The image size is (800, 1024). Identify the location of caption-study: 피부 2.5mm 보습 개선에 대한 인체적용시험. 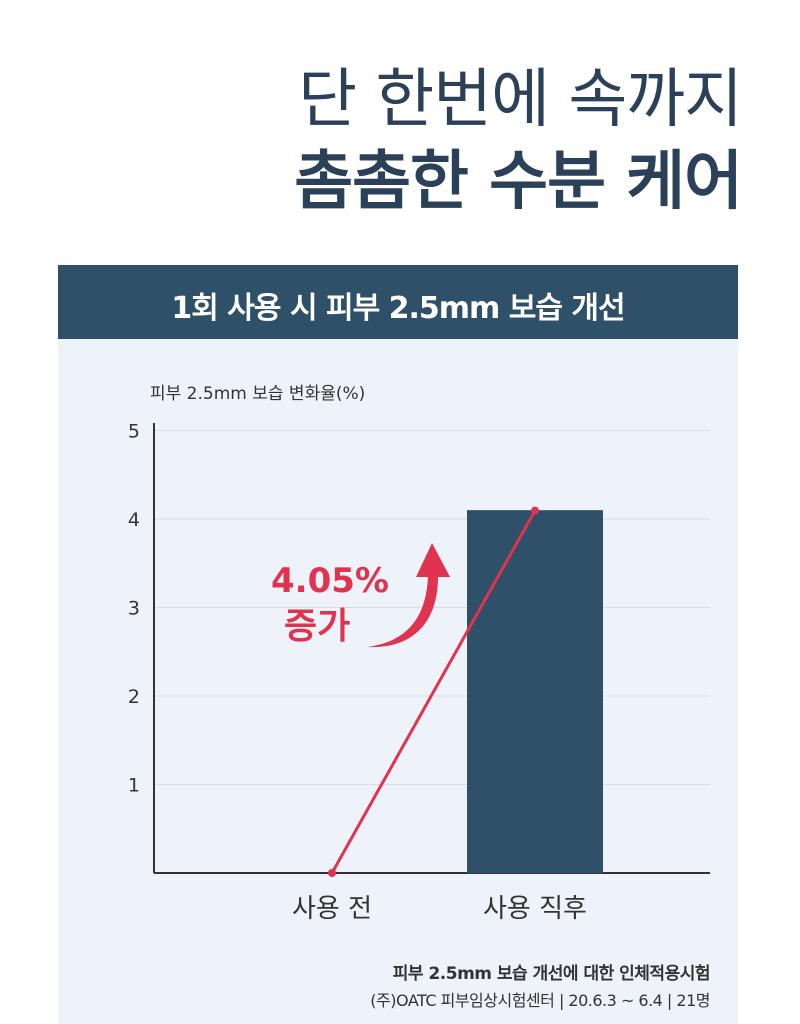
(551, 974).